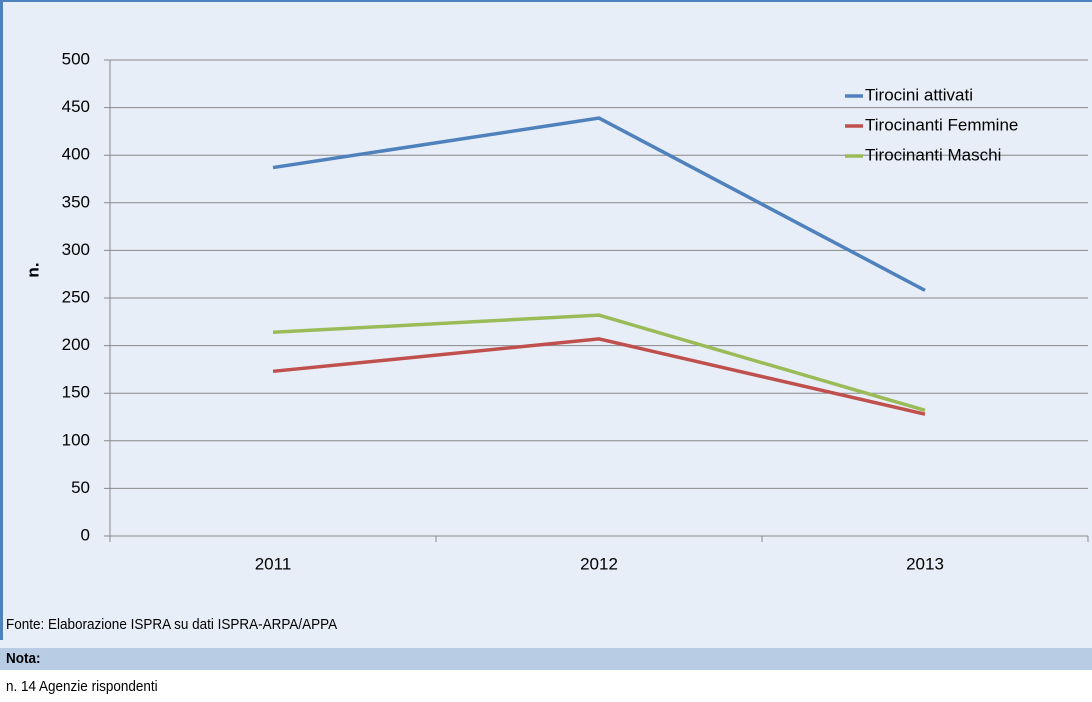 Image resolution: width=1092 pixels, height=702 pixels. I want to click on y-axis-label: n., so click(32, 269).